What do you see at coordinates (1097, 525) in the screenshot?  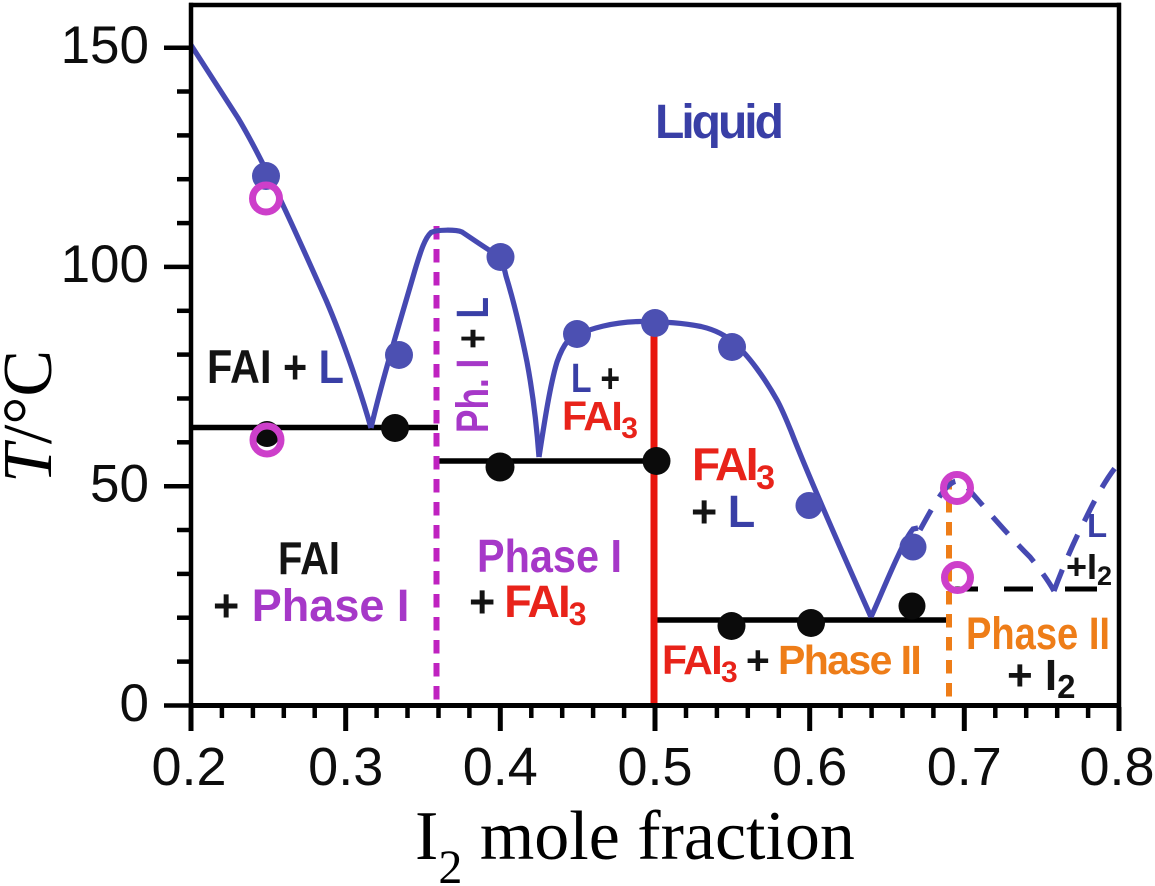 I see `svg-text: L` at bounding box center [1097, 525].